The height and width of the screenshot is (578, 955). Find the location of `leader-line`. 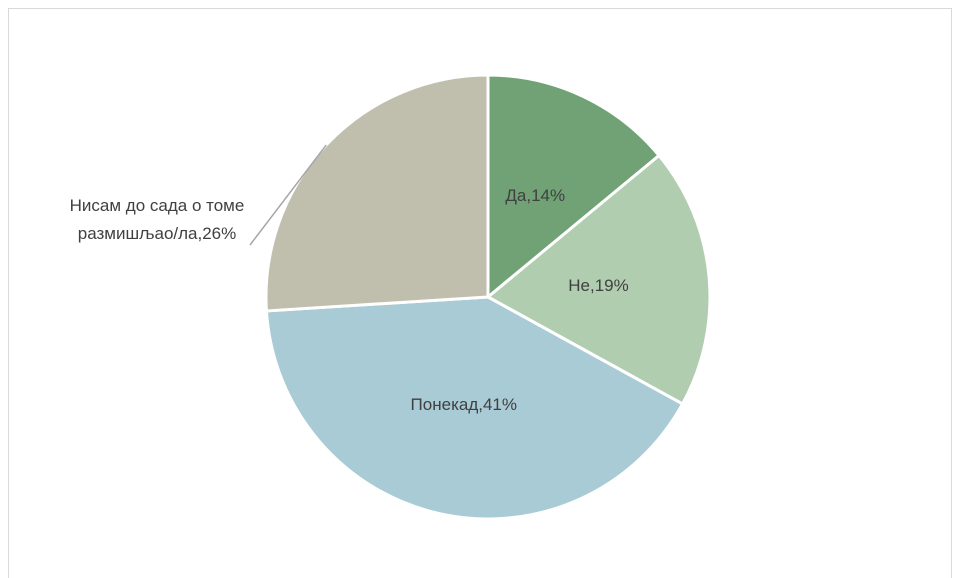

leader-line is located at coordinates (288, 195).